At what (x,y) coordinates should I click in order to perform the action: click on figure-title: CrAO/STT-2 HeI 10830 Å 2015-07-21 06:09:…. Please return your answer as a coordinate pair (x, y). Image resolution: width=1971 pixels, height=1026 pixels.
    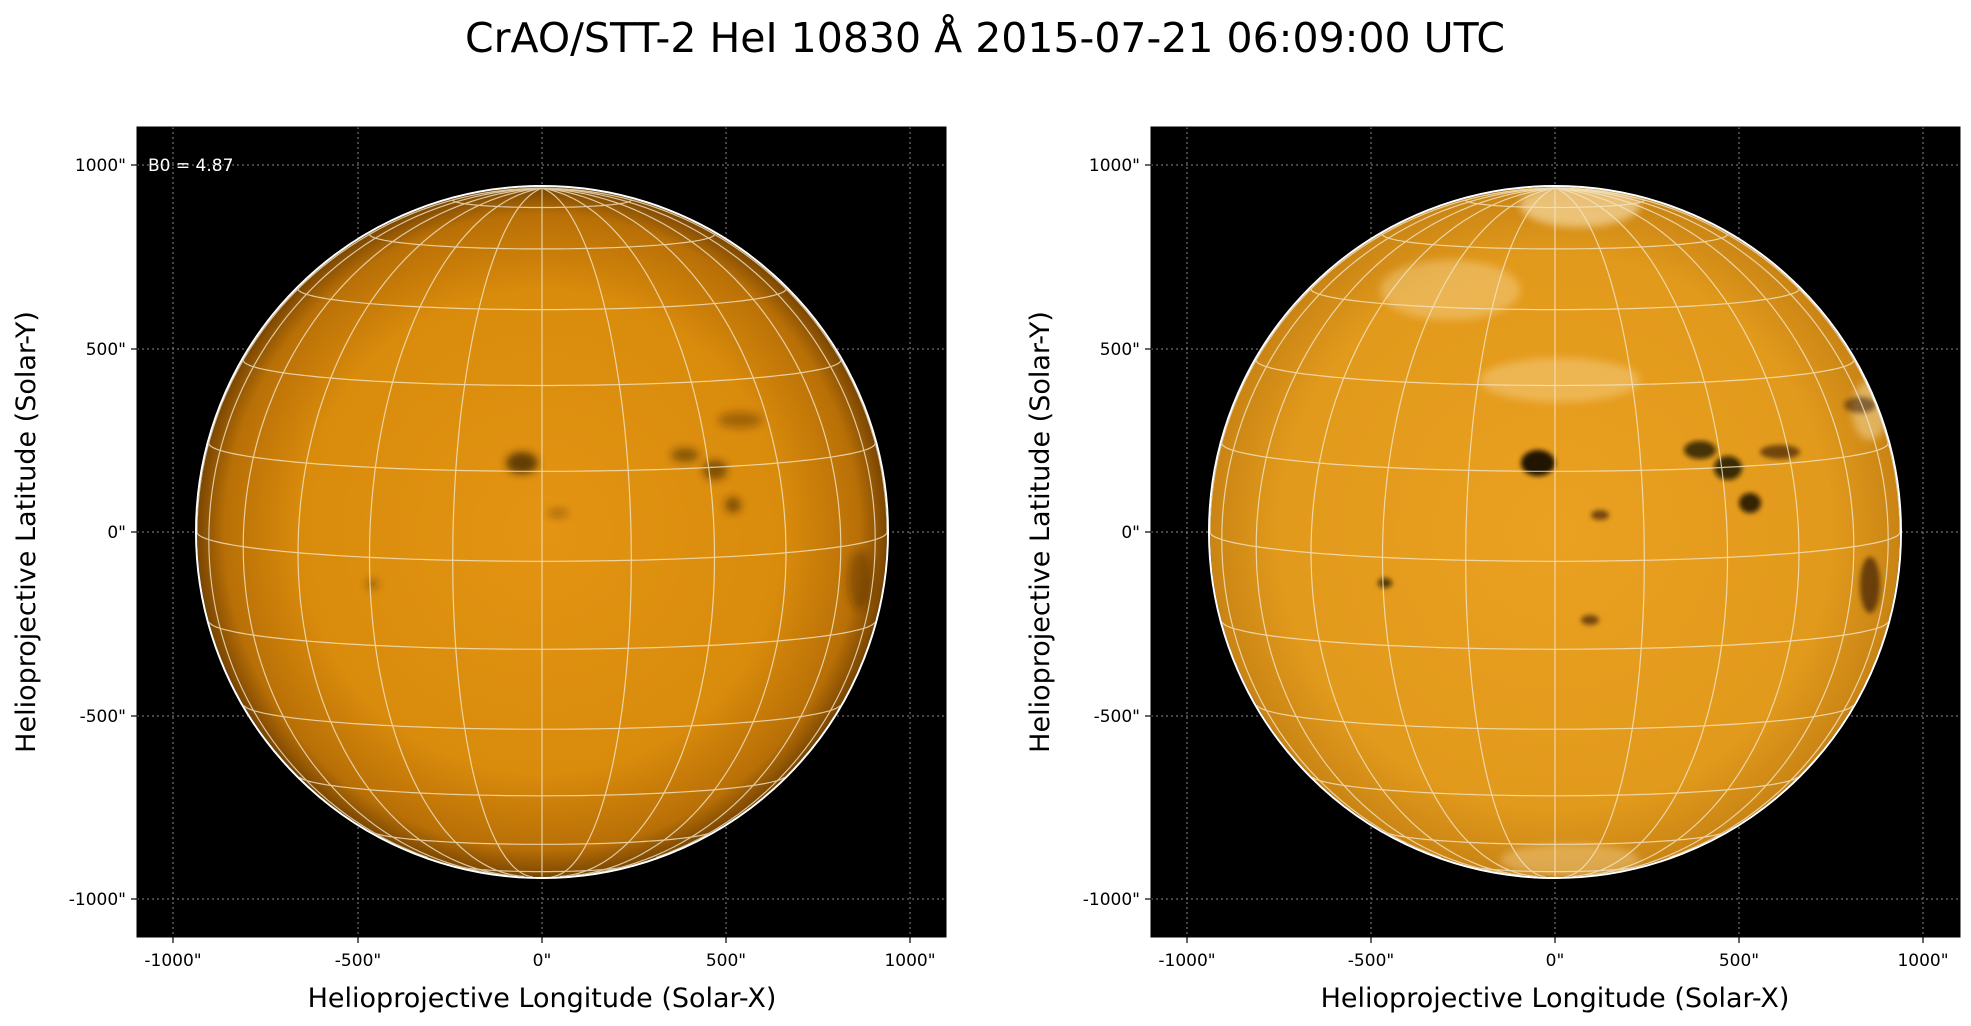
    Looking at the image, I should click on (985, 38).